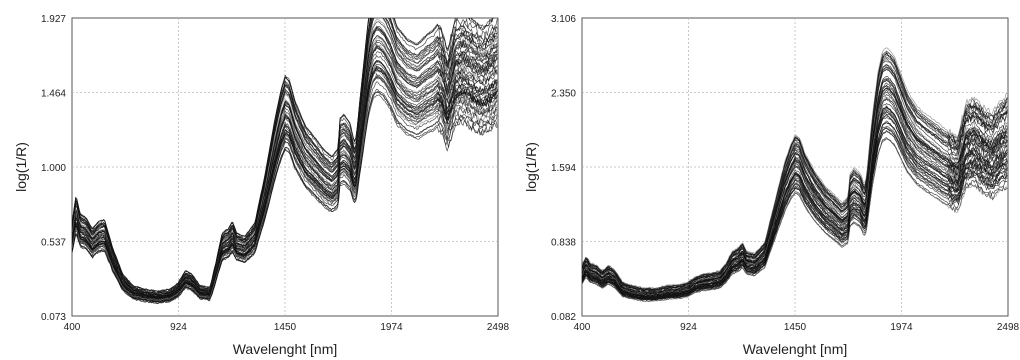 The height and width of the screenshot is (360, 1020). I want to click on y-tick-label: 3.106, so click(563, 19).